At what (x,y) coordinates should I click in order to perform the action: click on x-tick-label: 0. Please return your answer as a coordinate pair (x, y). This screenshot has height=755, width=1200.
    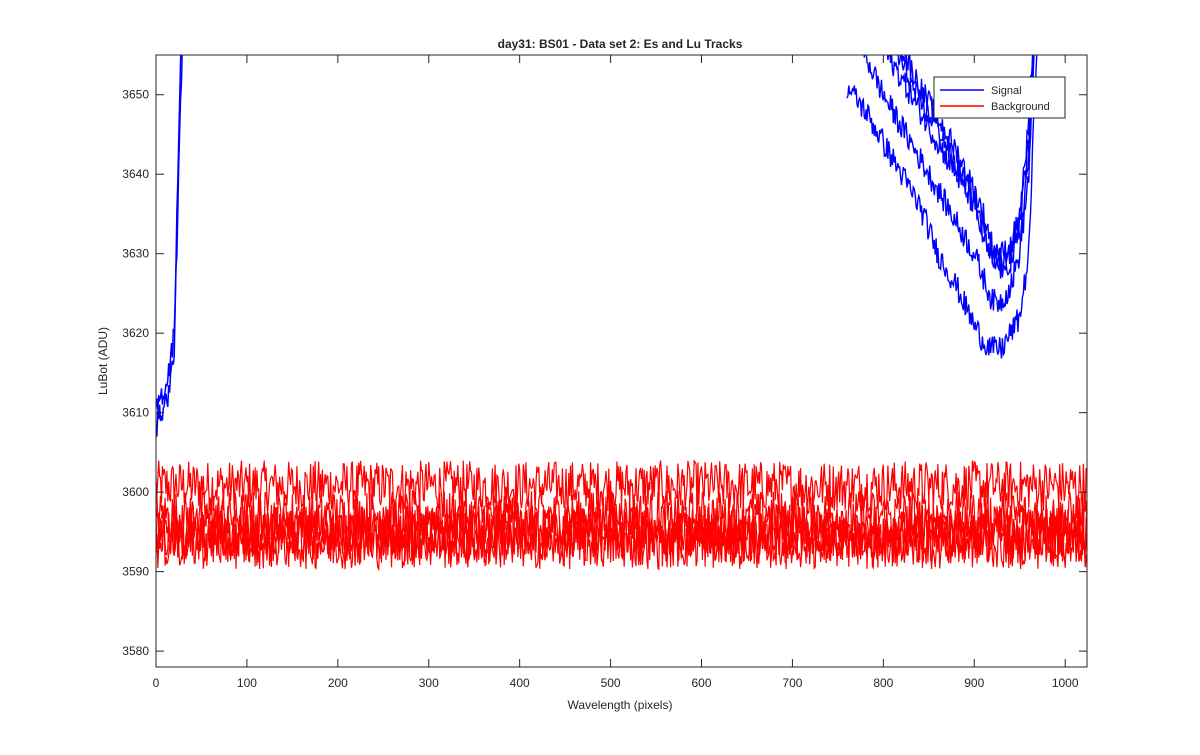
    Looking at the image, I should click on (156, 683).